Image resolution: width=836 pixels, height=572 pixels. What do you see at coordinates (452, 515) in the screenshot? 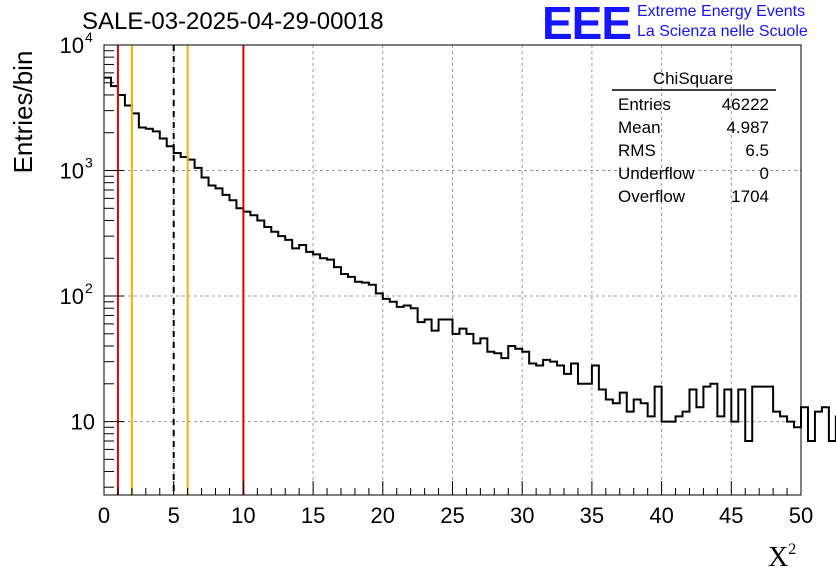
I see `x-tick-label: 25` at bounding box center [452, 515].